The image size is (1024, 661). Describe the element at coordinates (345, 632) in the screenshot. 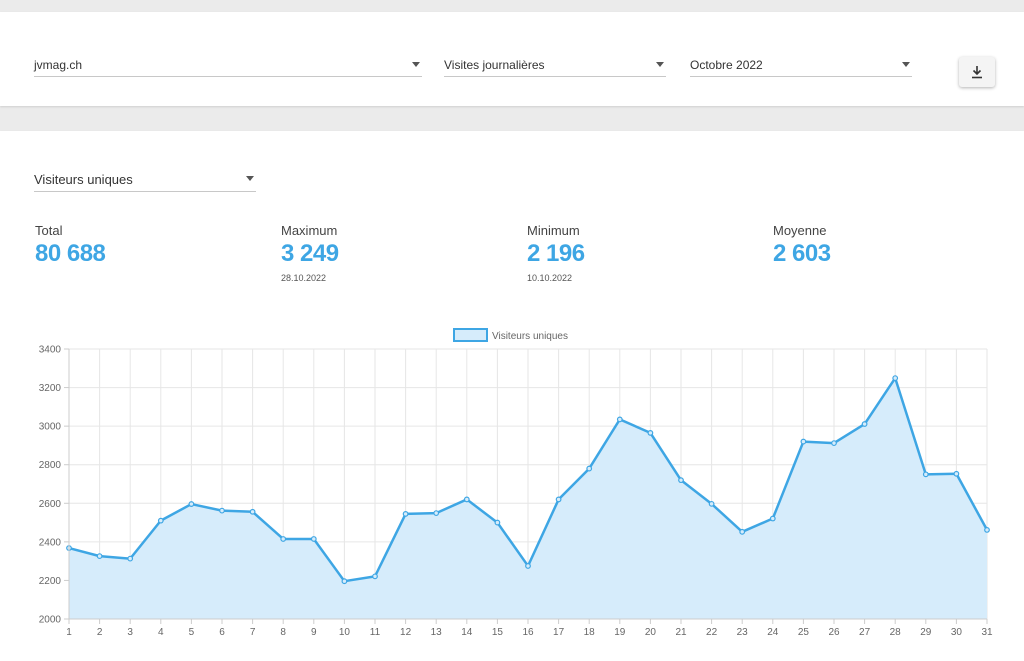

I see `x-tick-label: 10` at that location.